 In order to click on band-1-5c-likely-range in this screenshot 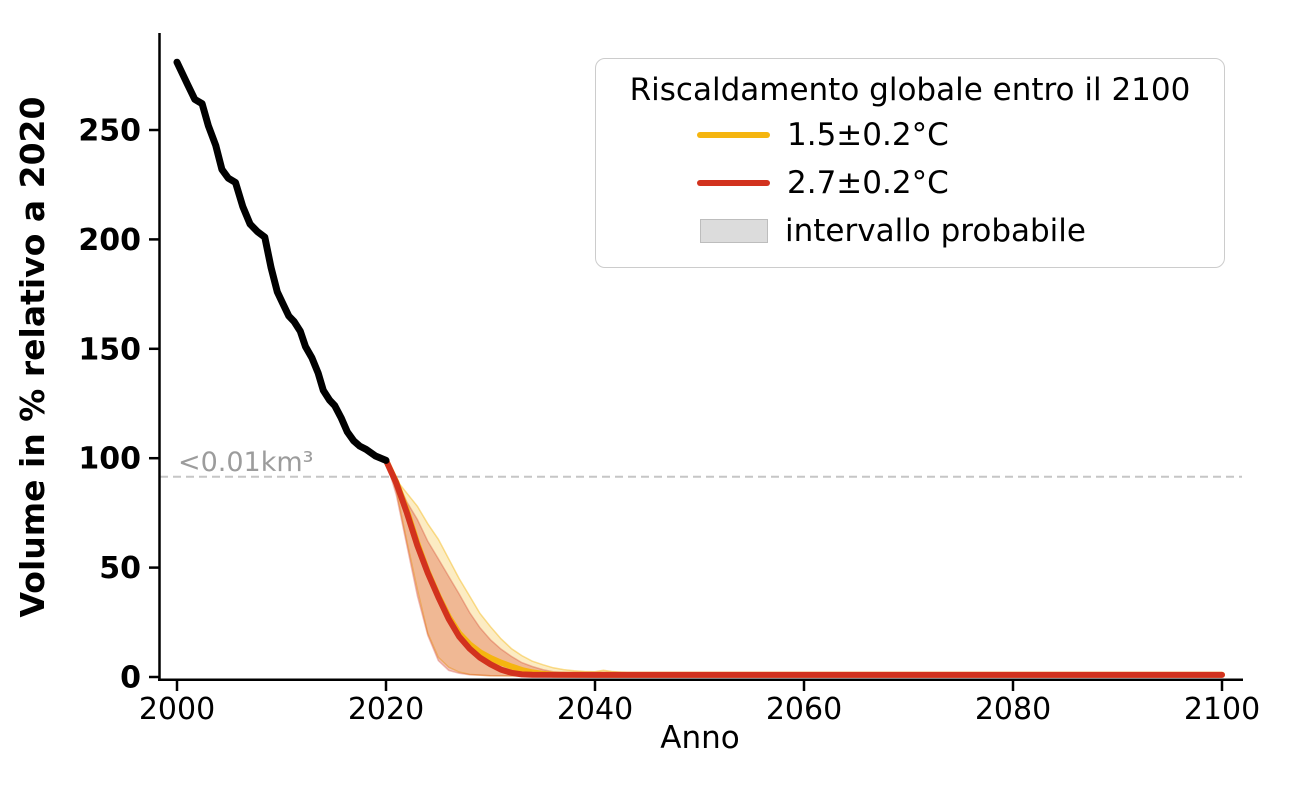, I will do `click(558, 569)`.